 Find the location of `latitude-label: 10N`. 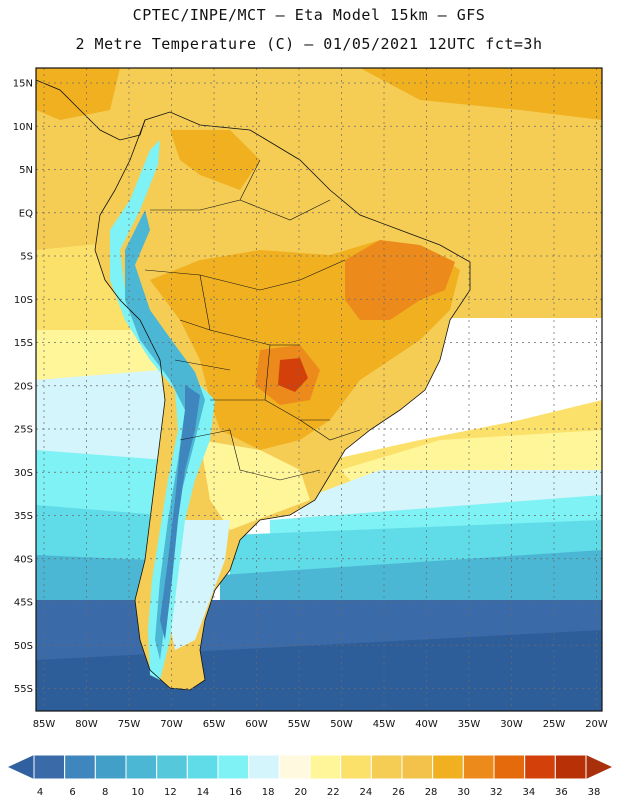

latitude-label: 10N is located at coordinates (23, 127).